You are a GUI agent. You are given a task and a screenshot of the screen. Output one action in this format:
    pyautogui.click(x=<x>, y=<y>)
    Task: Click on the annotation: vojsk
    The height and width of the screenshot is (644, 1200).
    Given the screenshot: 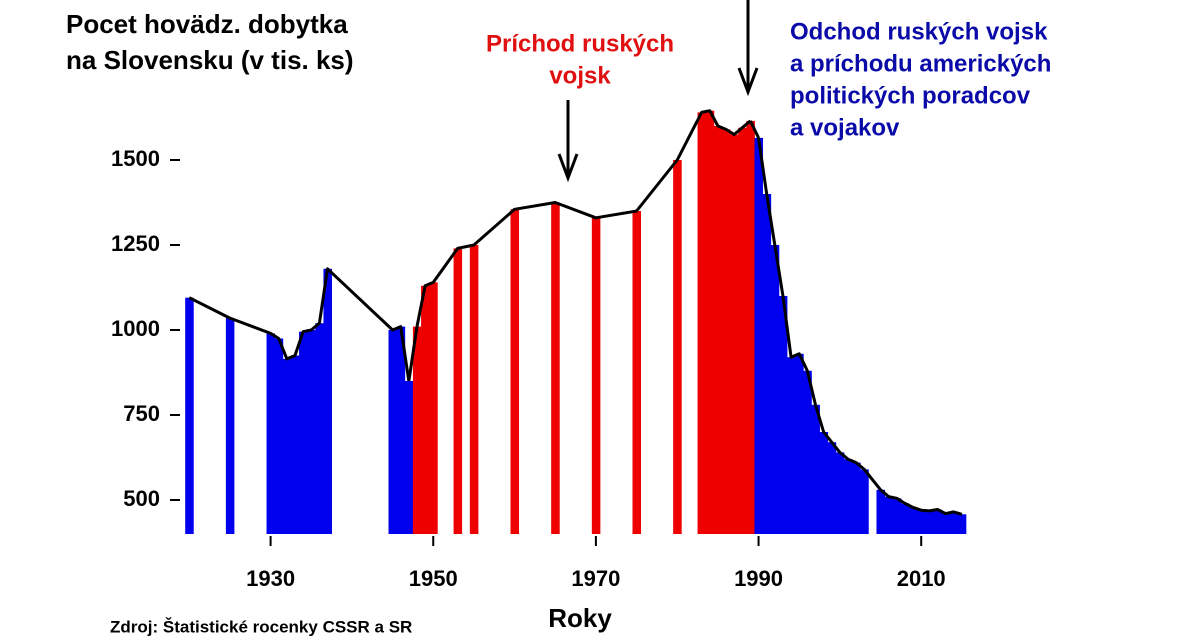 What is the action you would take?
    pyautogui.click(x=580, y=75)
    